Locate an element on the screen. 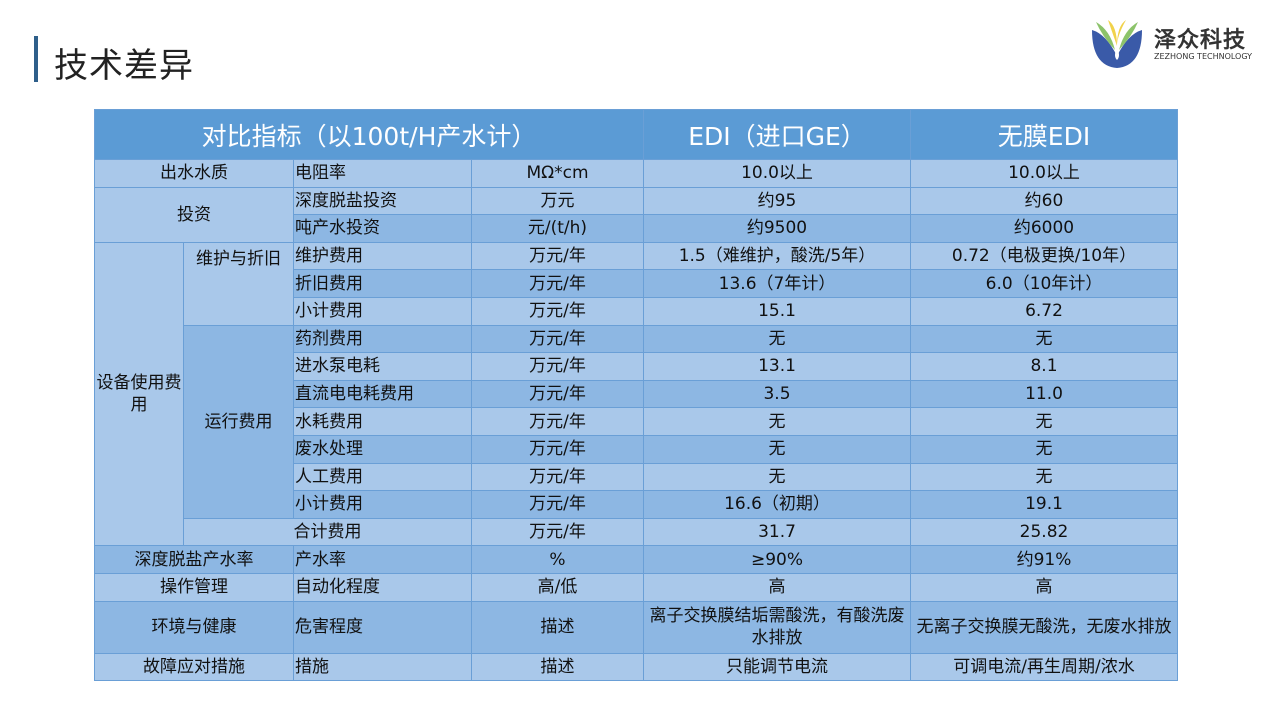 The width and height of the screenshot is (1280, 720). page-title: 技术差异 is located at coordinates (124, 66).